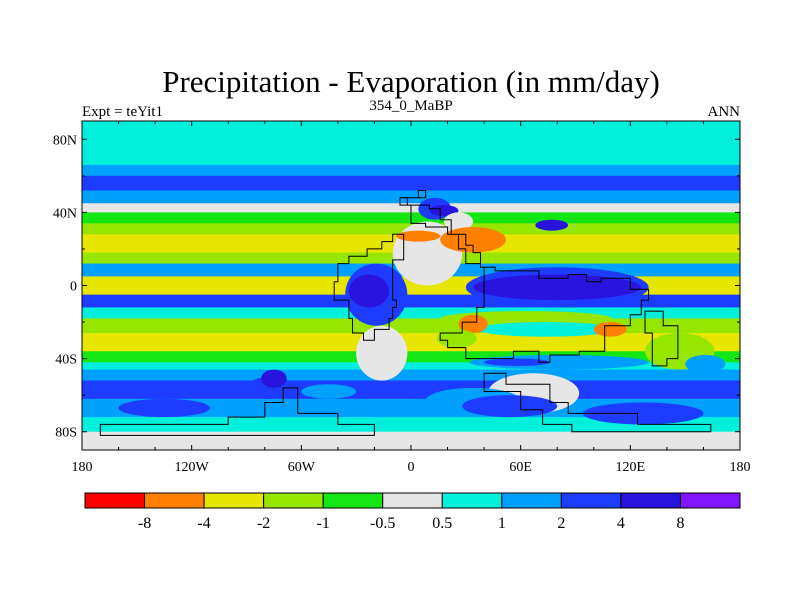 The image size is (800, 600). Describe the element at coordinates (203, 523) in the screenshot. I see `colorbar-label-1: -4` at that location.